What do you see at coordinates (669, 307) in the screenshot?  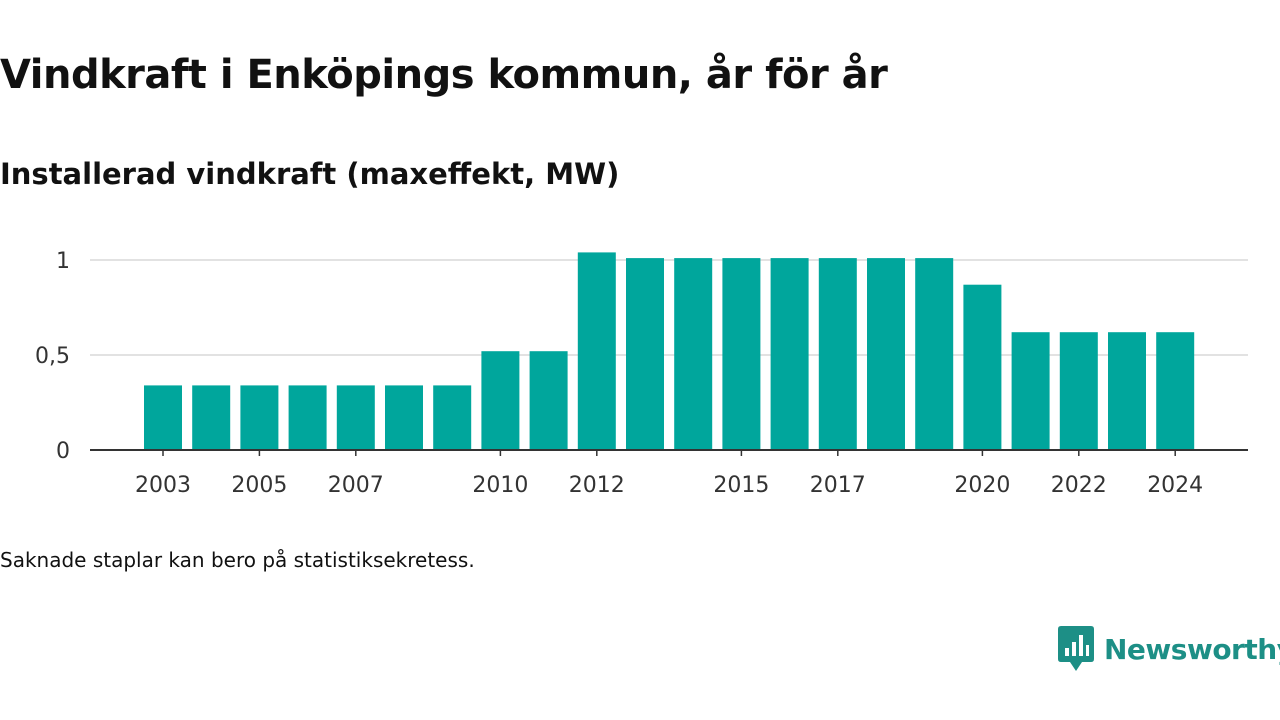 I see `gridlines` at bounding box center [669, 307].